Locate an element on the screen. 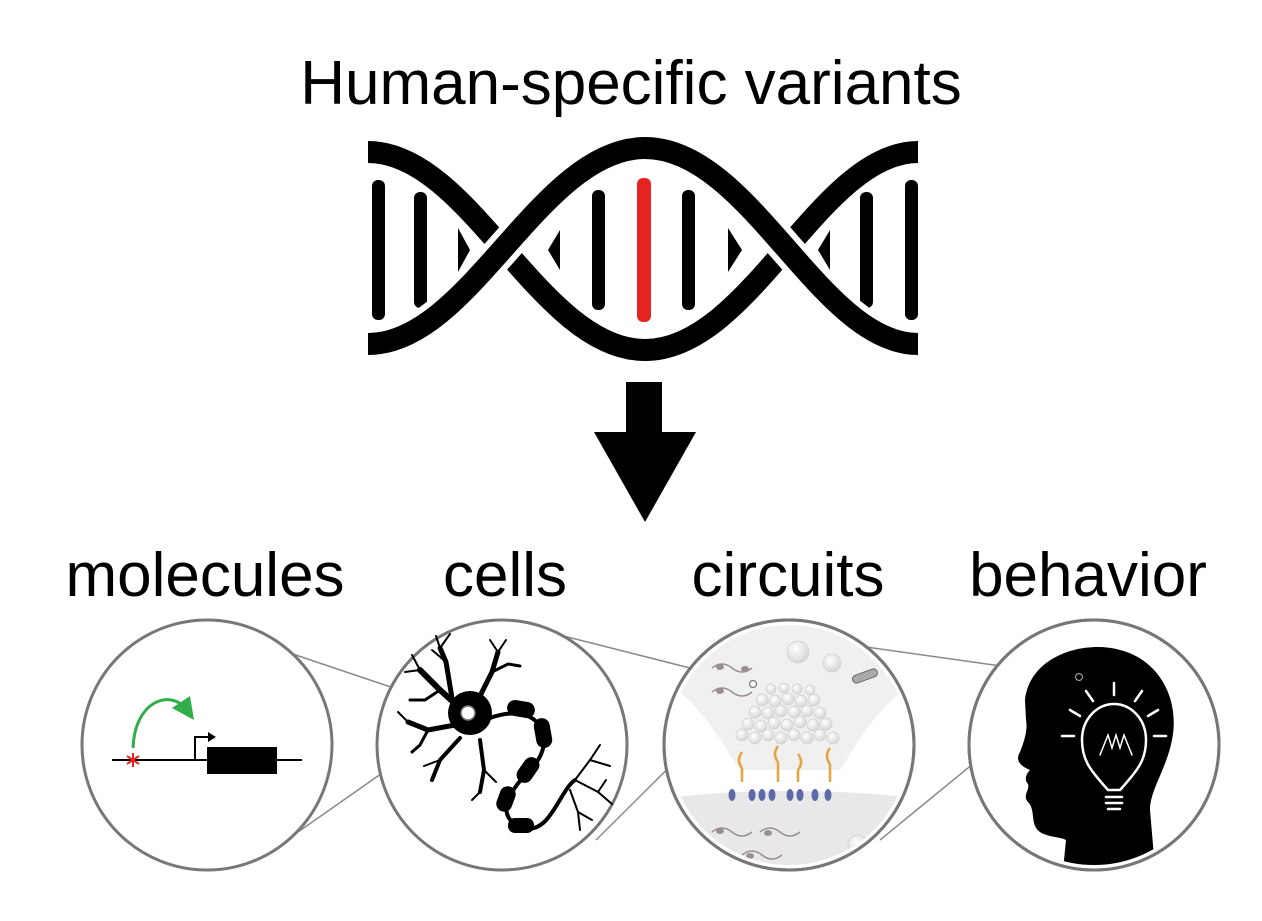  behavior-circle is located at coordinates (1094, 745).